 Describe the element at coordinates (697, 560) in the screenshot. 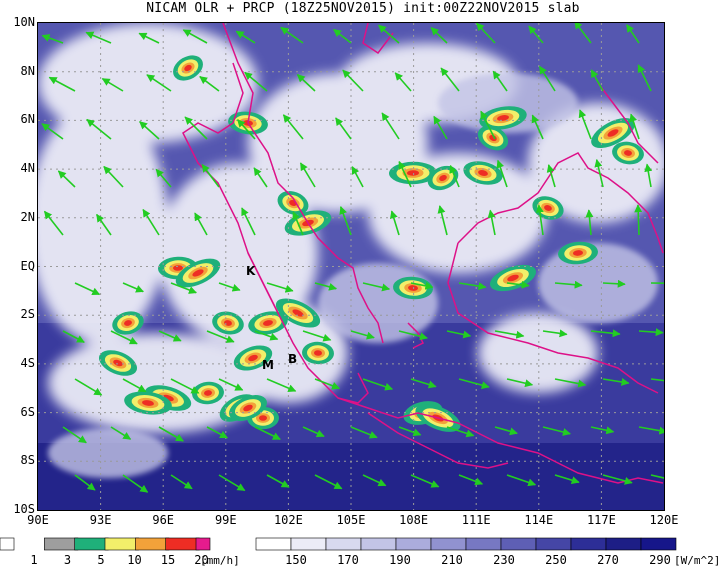

I see `olr-unit: [W/m^2]` at that location.